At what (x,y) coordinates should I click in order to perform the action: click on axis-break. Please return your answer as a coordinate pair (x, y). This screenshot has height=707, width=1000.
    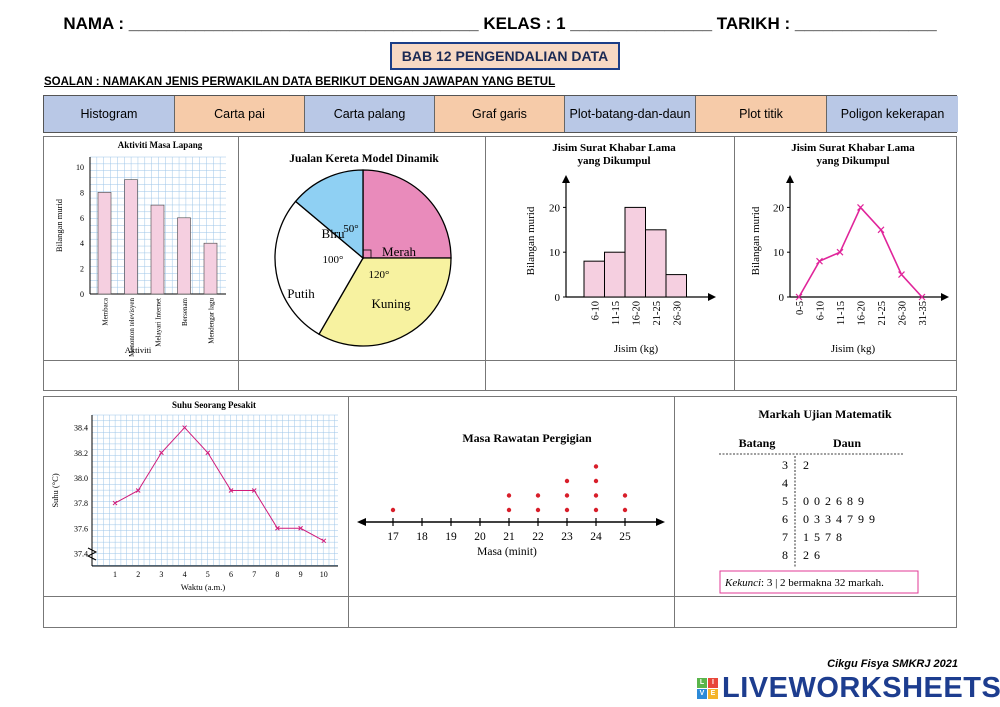
    Looking at the image, I should click on (92, 554).